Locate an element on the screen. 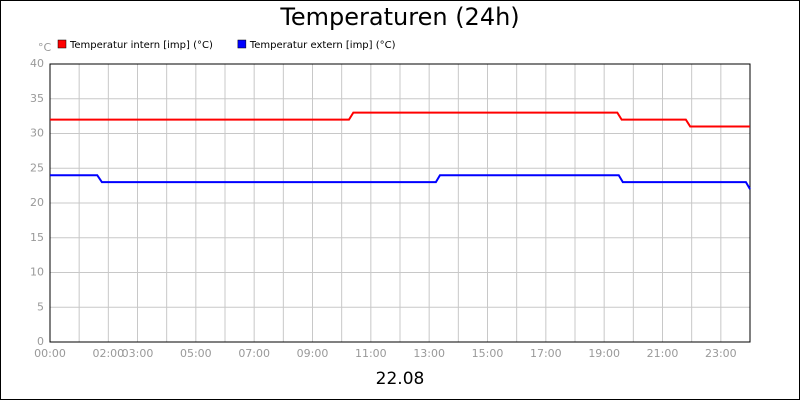 The image size is (800, 400). y-tick-label: 20 is located at coordinates (37, 202).